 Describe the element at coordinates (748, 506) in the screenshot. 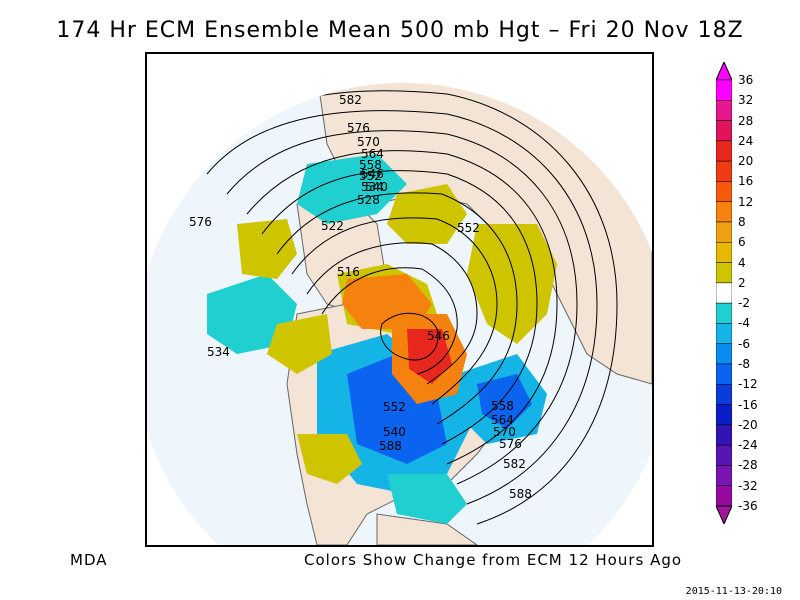

I see `colorbar-tick-label: -36` at that location.